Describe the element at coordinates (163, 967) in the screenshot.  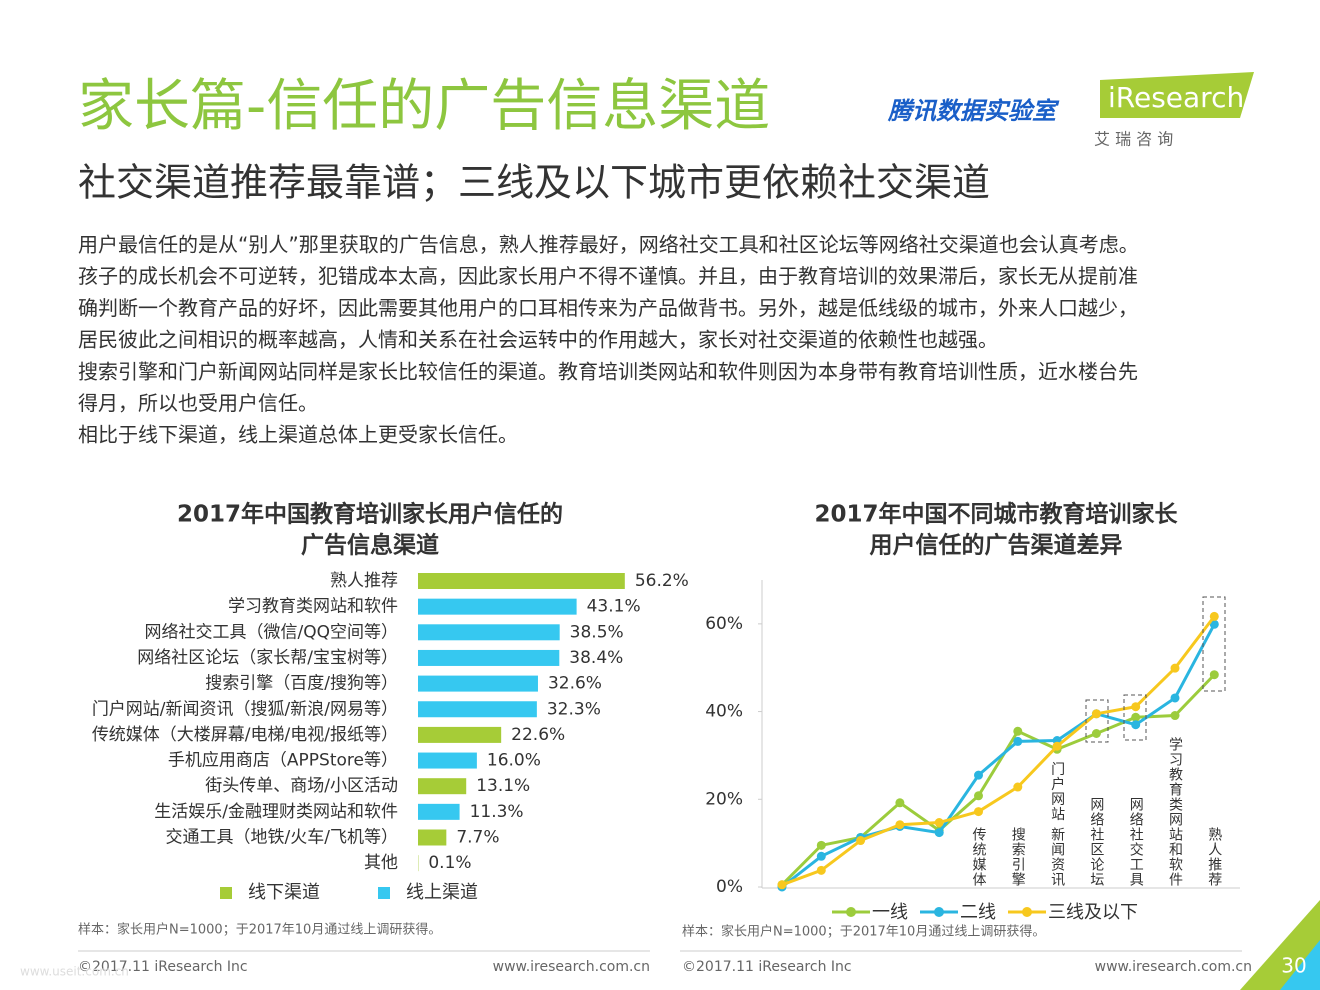
I see `copyright: ©2017.11 iResearch Inc` at that location.